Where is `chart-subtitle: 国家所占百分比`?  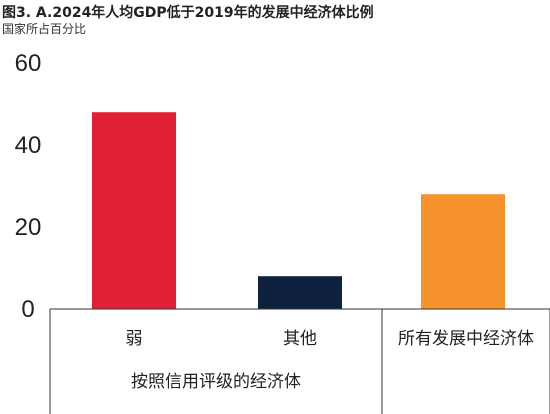 chart-subtitle: 国家所占百分比 is located at coordinates (44, 29).